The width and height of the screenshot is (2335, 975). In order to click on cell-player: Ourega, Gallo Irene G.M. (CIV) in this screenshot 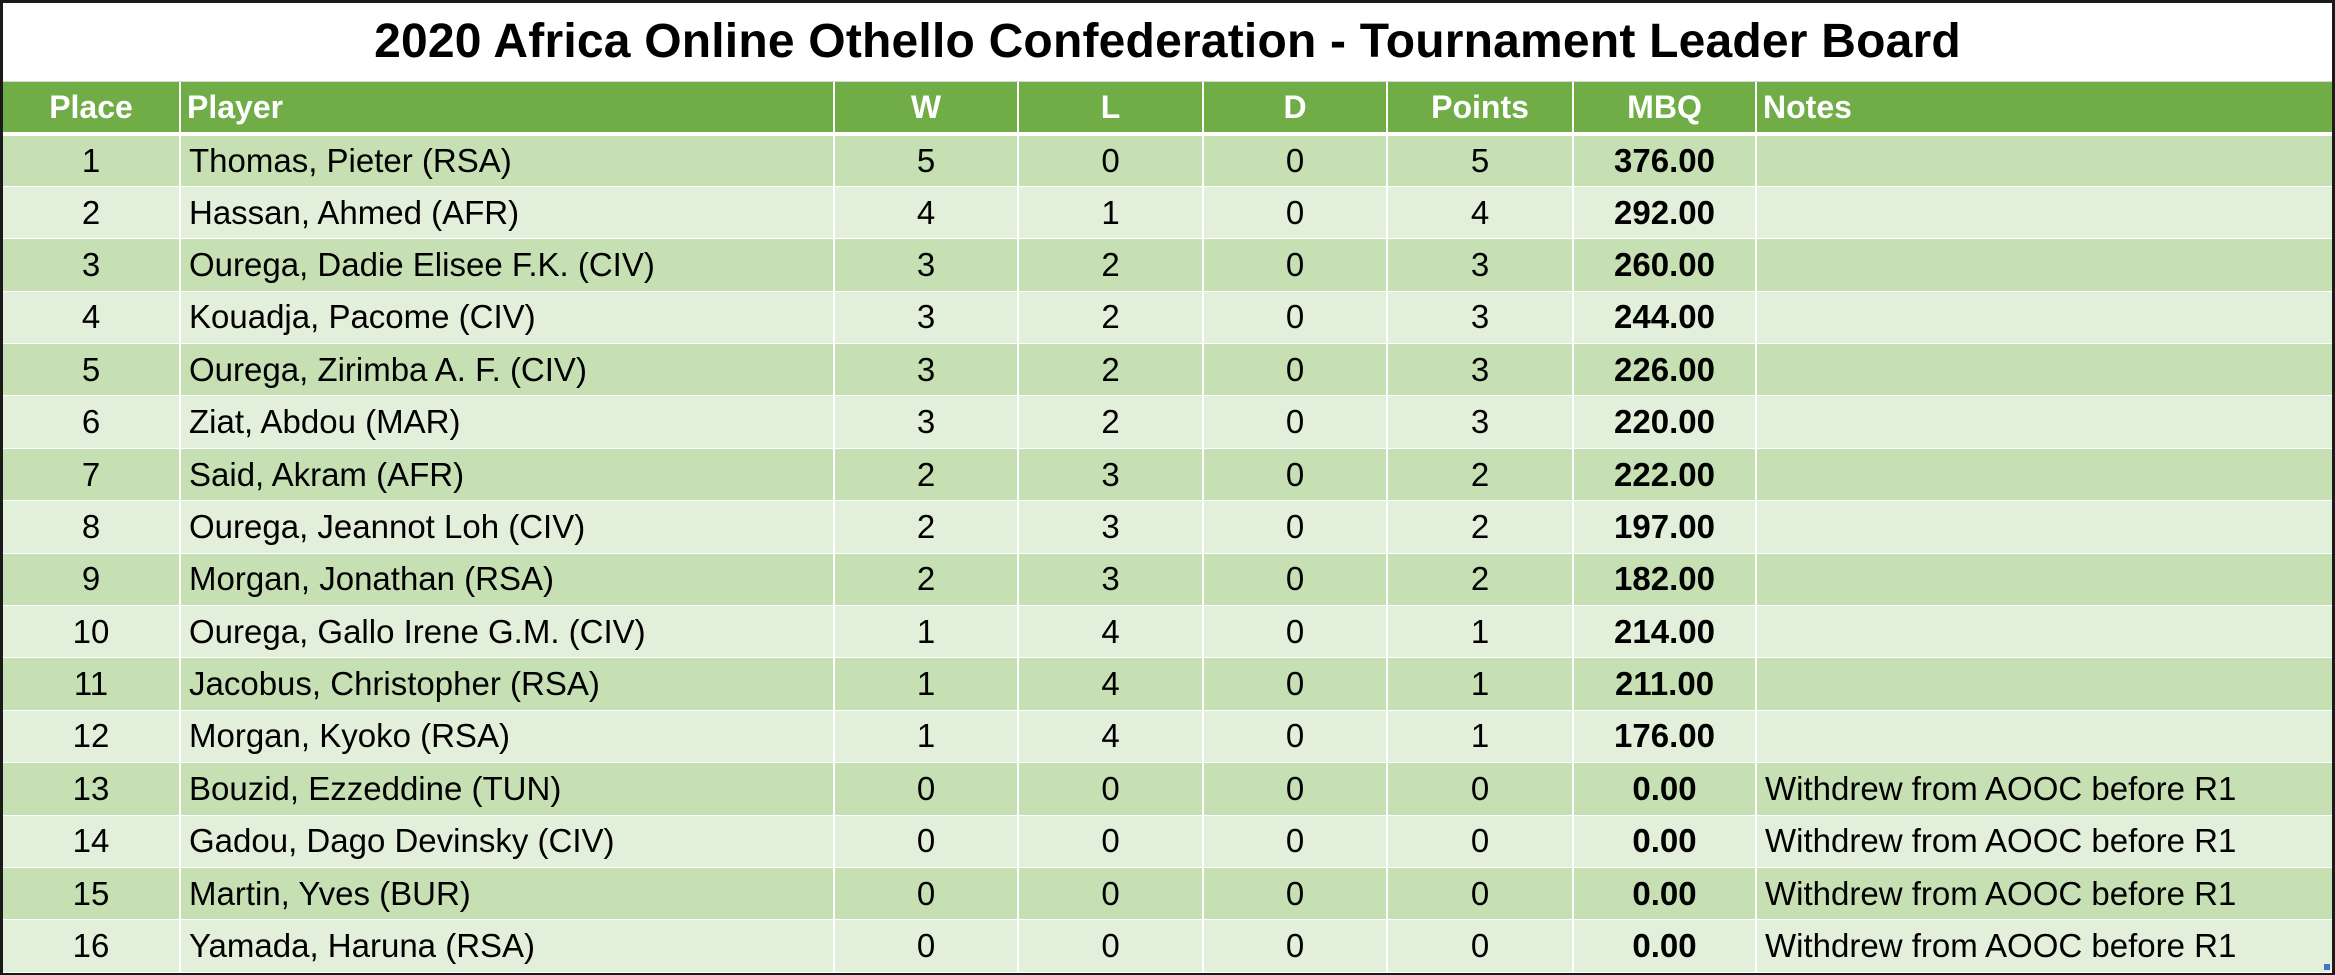, I will do `click(507, 632)`.